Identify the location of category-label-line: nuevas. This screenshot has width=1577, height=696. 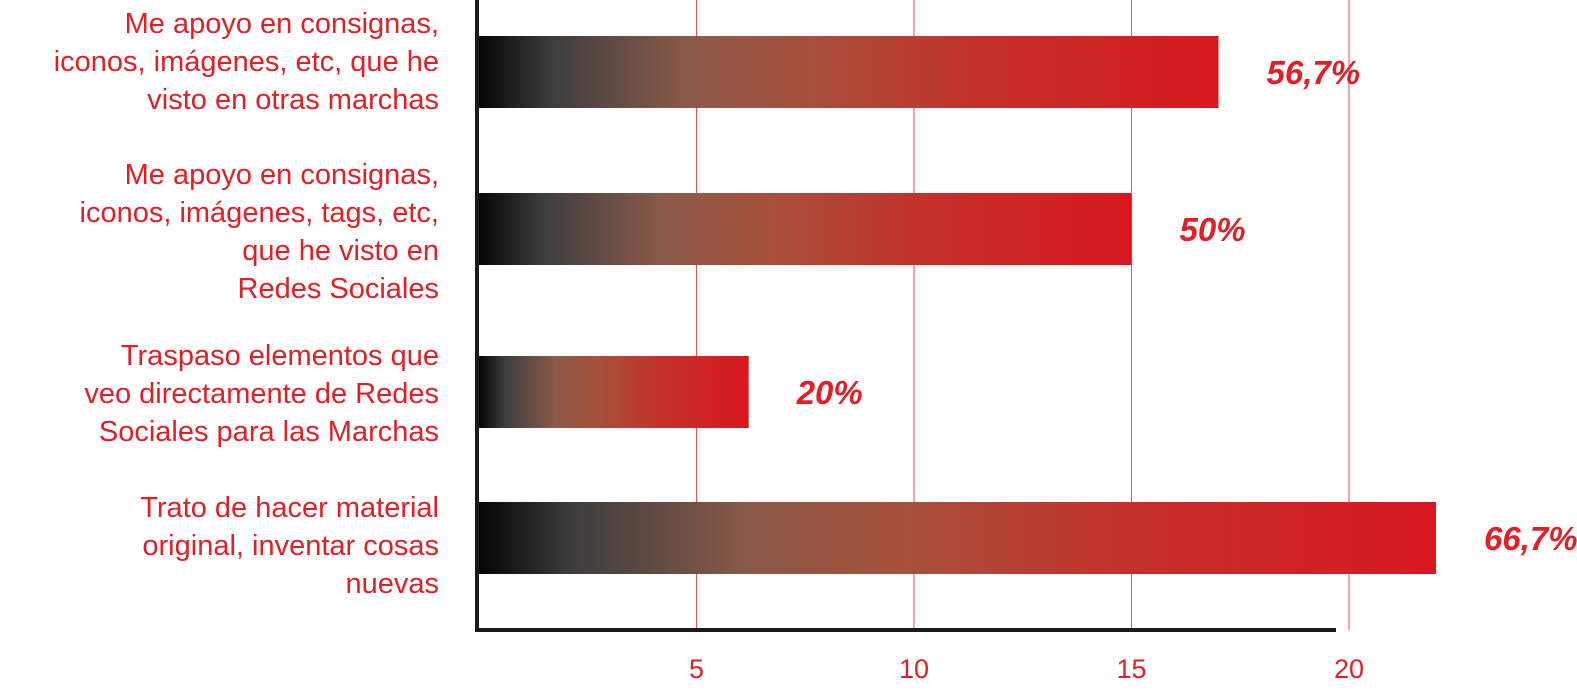
(392, 584).